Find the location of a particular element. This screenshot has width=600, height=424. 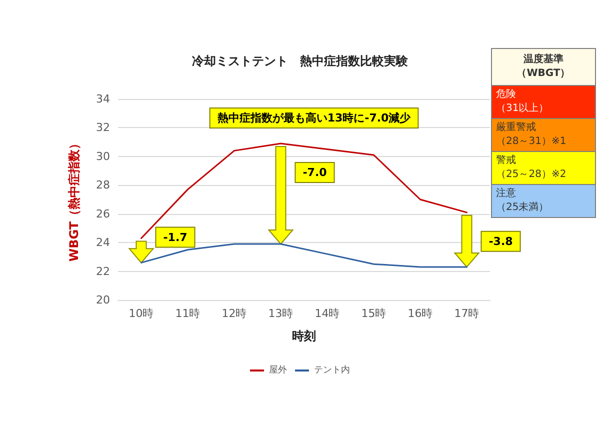

text: 厳重警戒（28～31）※1 is located at coordinates (543, 134).